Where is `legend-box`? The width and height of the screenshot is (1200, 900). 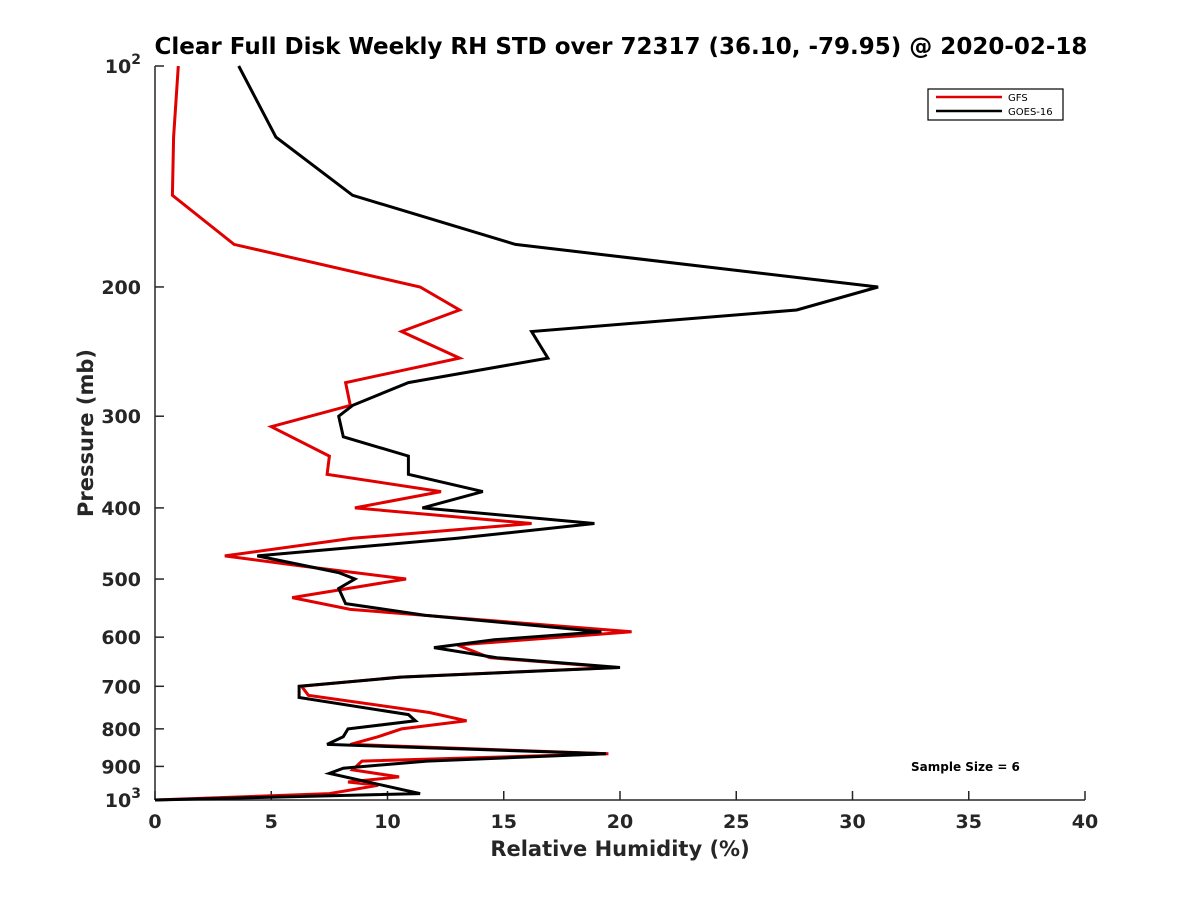
legend-box is located at coordinates (995, 104).